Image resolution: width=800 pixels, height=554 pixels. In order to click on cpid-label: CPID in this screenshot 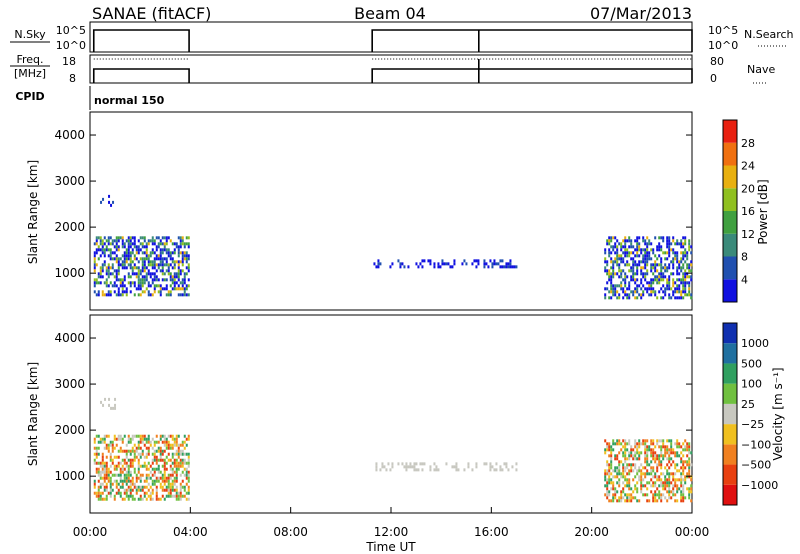, I will do `click(29, 96)`.